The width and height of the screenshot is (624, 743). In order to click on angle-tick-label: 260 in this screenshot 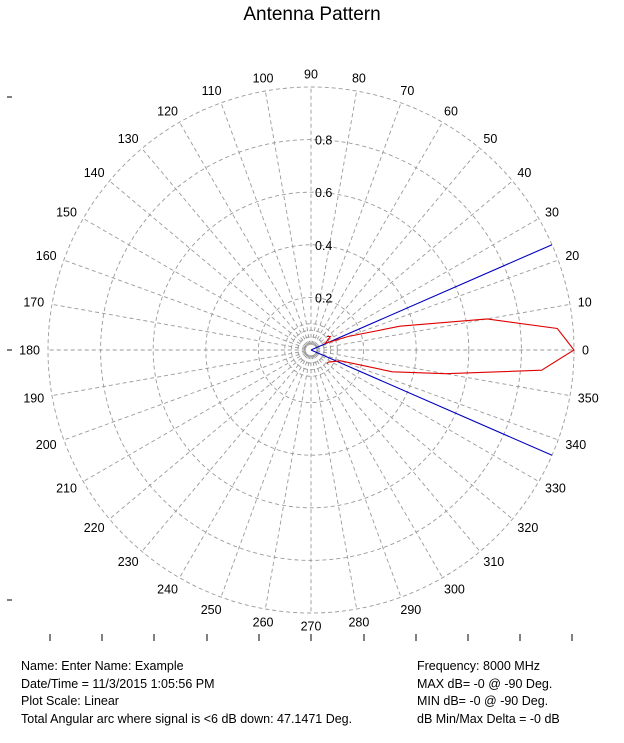, I will do `click(263, 622)`.